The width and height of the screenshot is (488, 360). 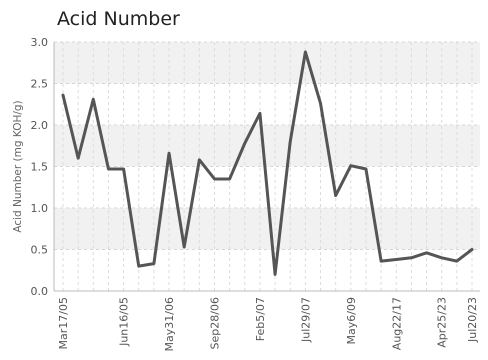 What do you see at coordinates (260, 319) in the screenshot?
I see `x-tick-label: Feb5/07` at bounding box center [260, 319].